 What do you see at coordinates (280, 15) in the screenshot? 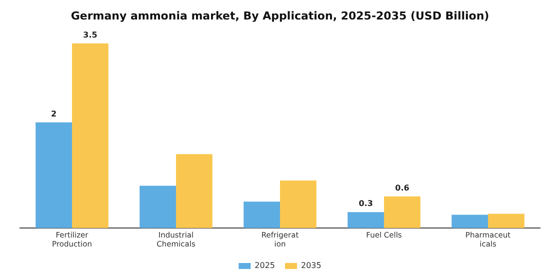
I see `chart-title: Germany ammonia market, By Application, 2025-2035 (USD Billion)` at bounding box center [280, 15].